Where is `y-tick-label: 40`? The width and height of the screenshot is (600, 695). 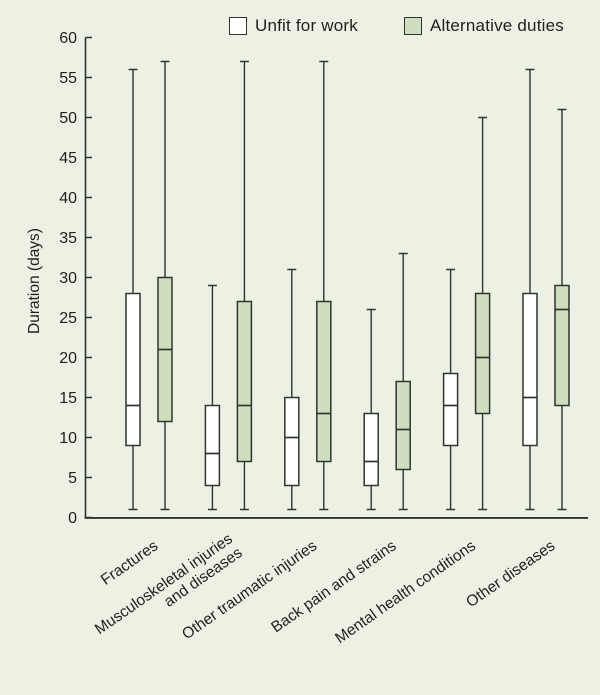
y-tick-label: 40 is located at coordinates (68, 198).